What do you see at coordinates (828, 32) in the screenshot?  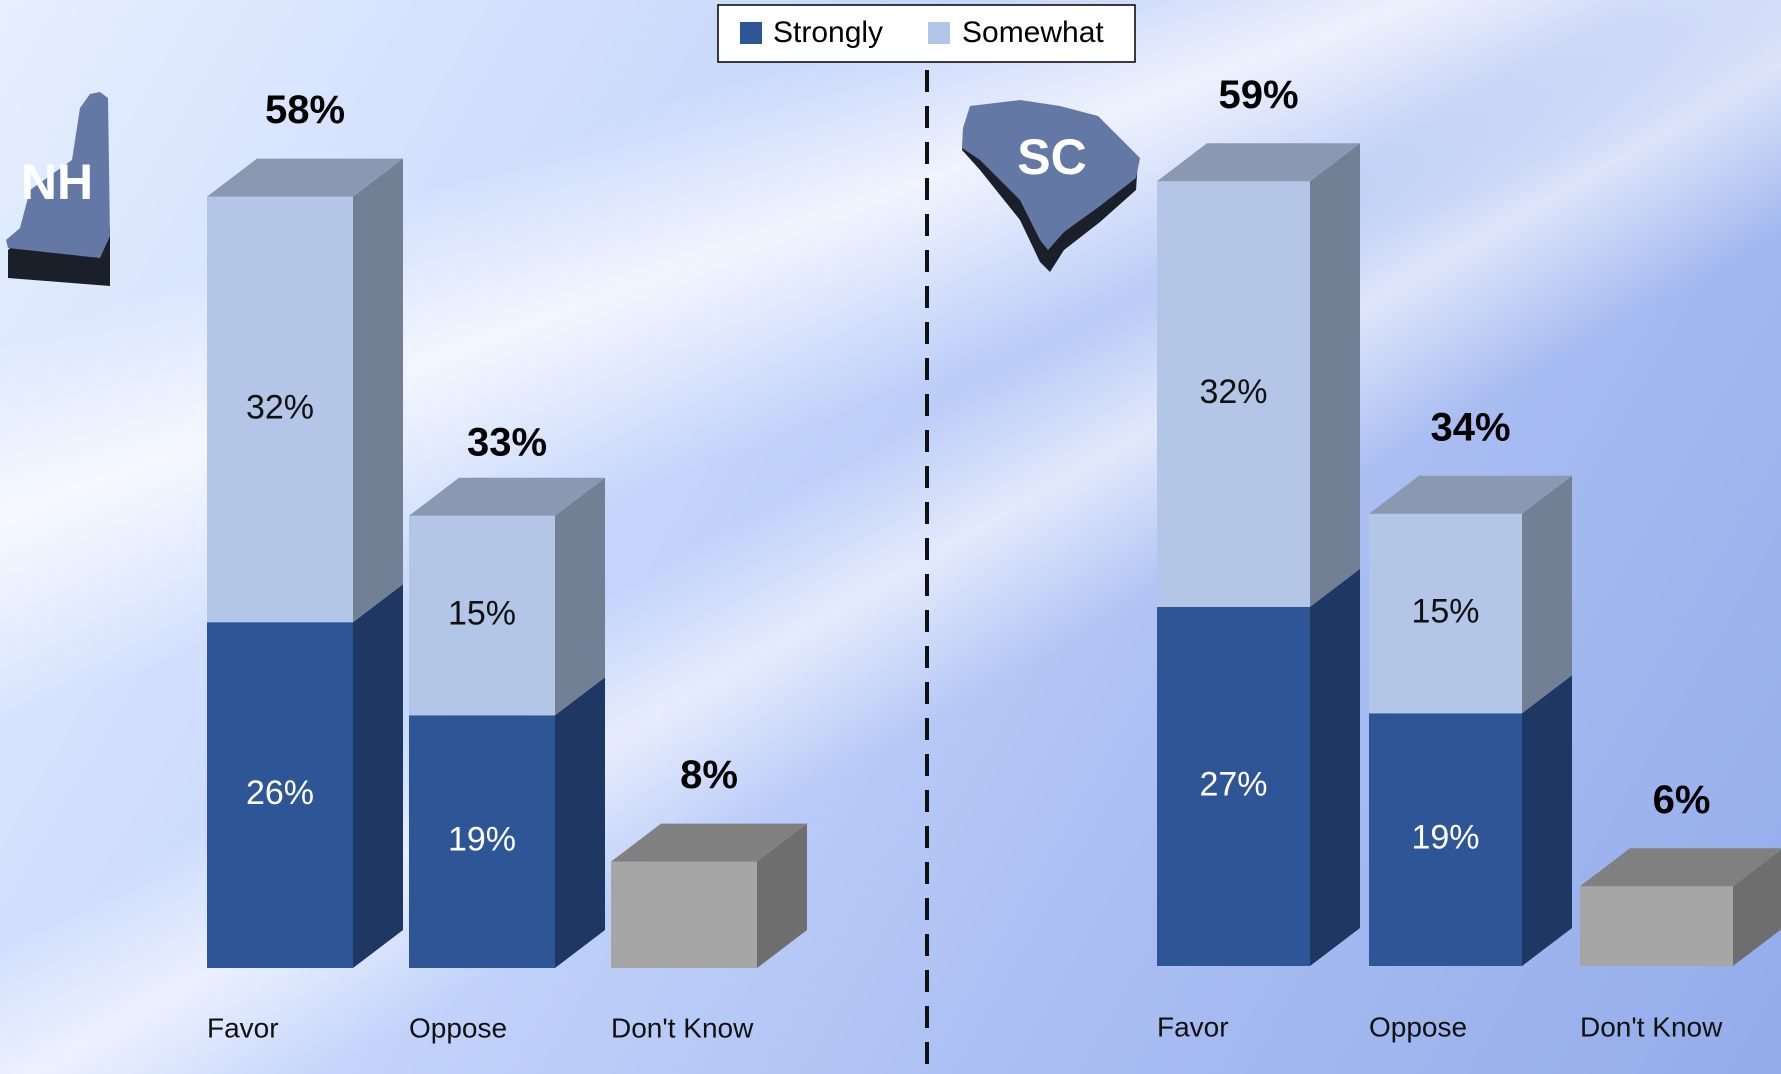 I see `legend-label: Strongly` at bounding box center [828, 32].